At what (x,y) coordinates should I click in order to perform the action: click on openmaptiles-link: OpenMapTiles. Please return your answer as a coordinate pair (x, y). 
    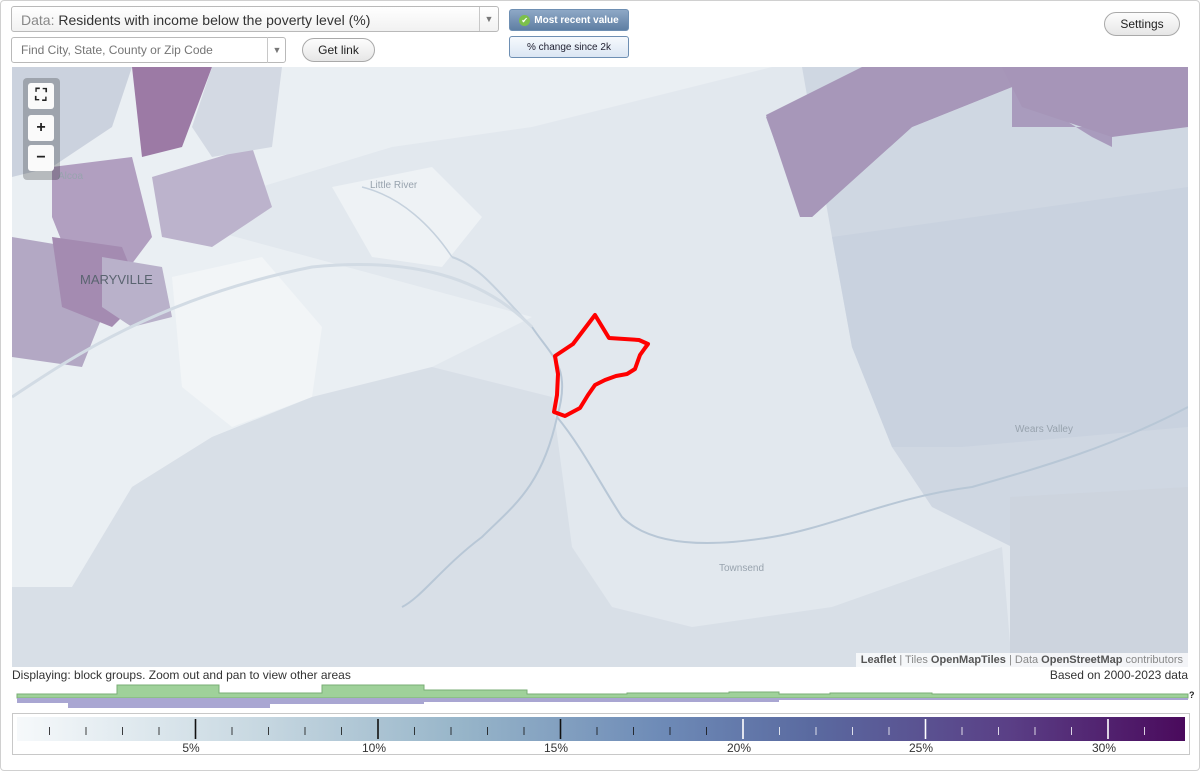
    Looking at the image, I should click on (968, 660).